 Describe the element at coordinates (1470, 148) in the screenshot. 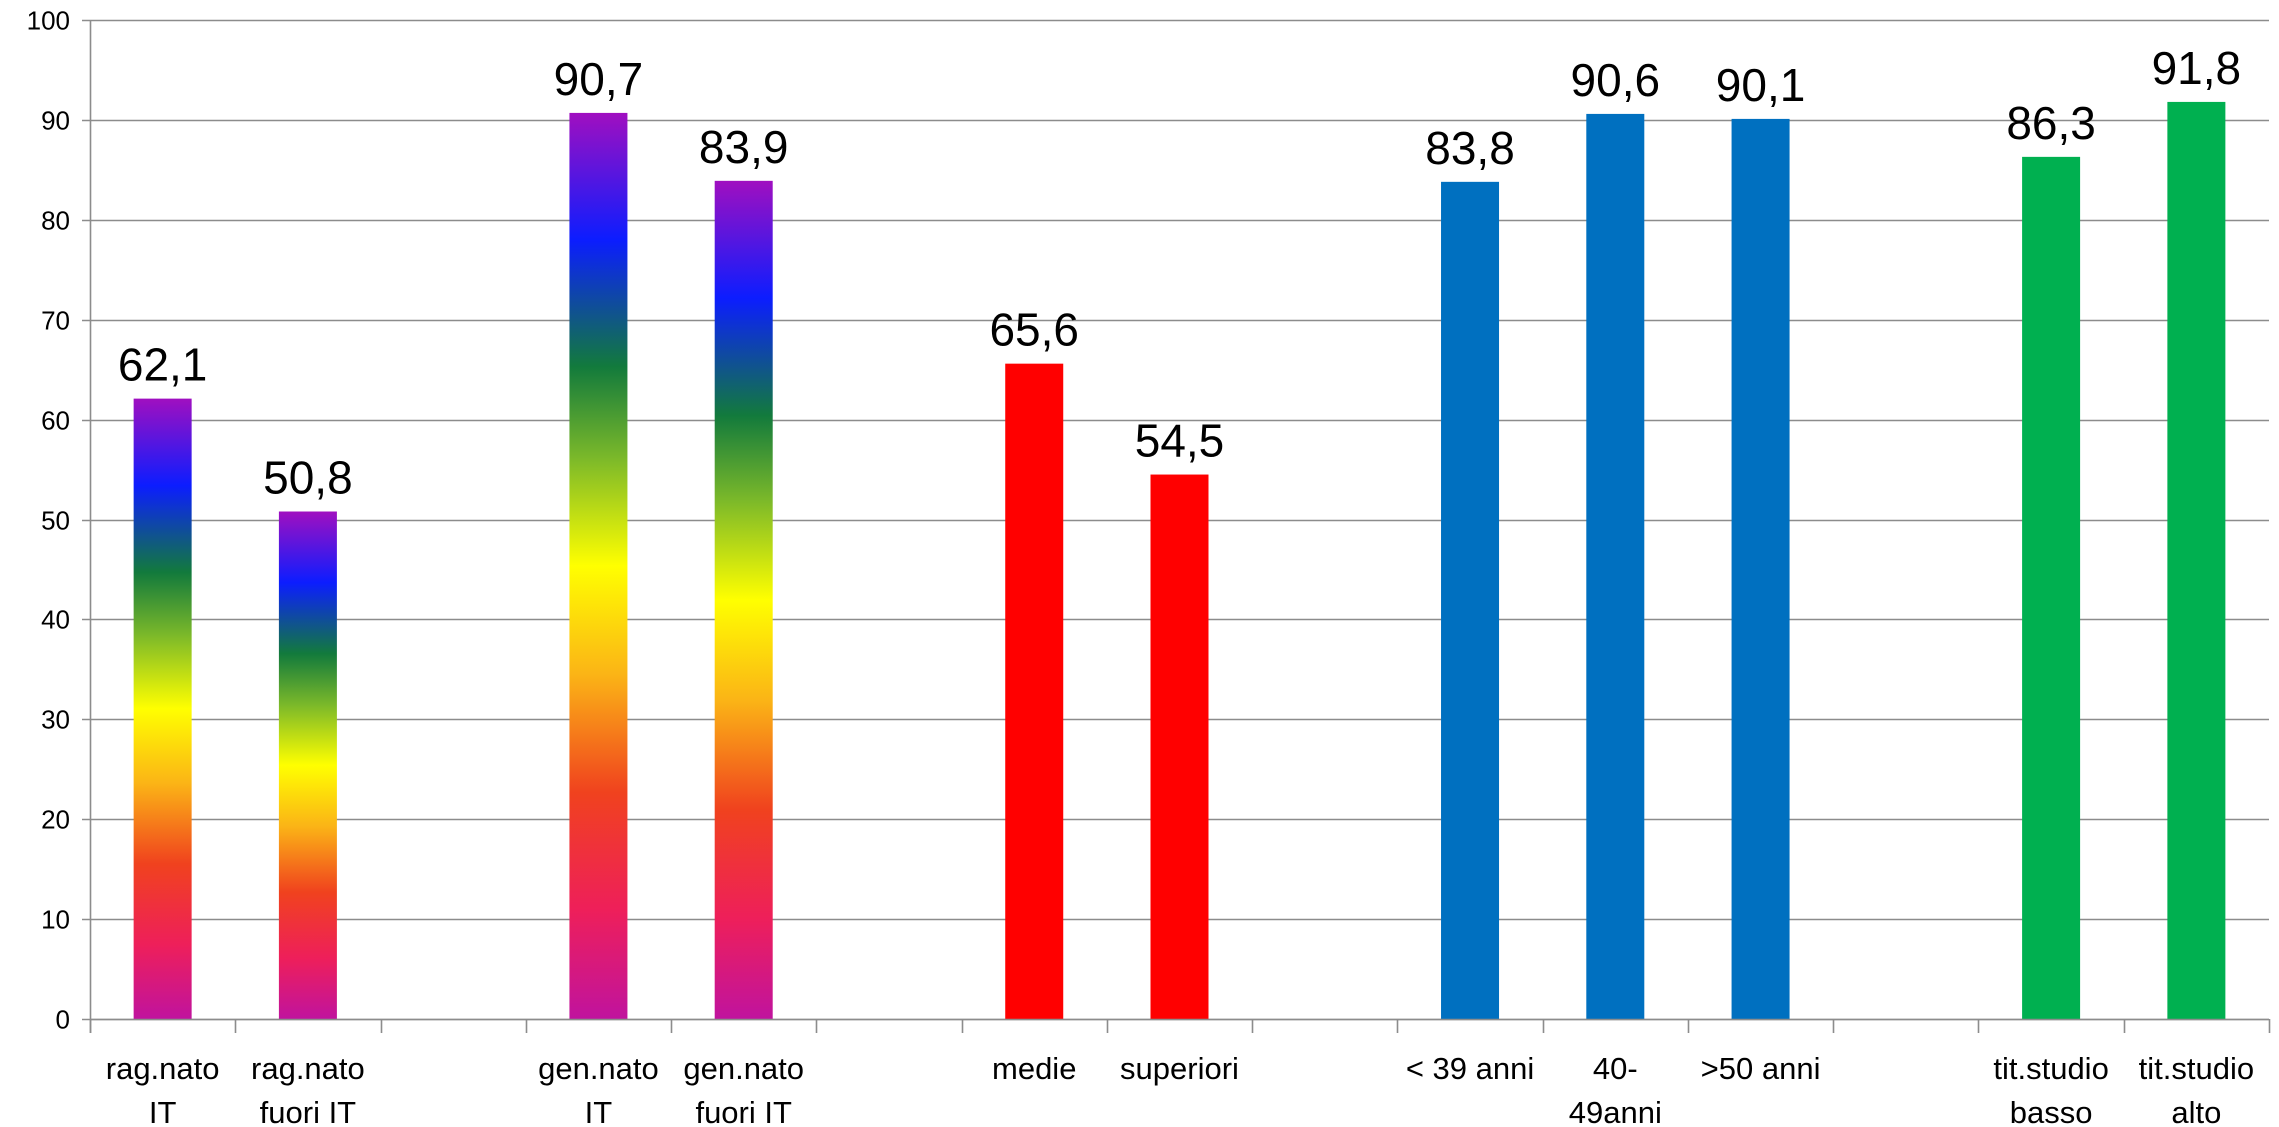

I see `value-label: 83,8` at that location.